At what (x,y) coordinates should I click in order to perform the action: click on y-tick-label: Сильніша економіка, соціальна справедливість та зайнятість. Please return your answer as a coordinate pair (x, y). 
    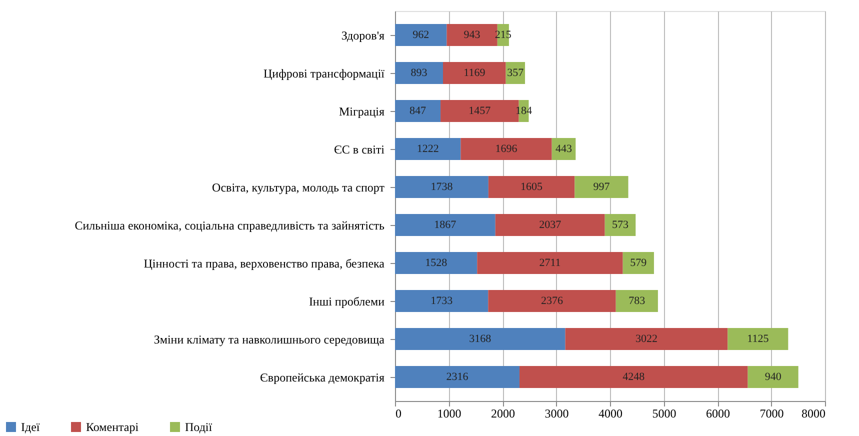
    Looking at the image, I should click on (230, 225).